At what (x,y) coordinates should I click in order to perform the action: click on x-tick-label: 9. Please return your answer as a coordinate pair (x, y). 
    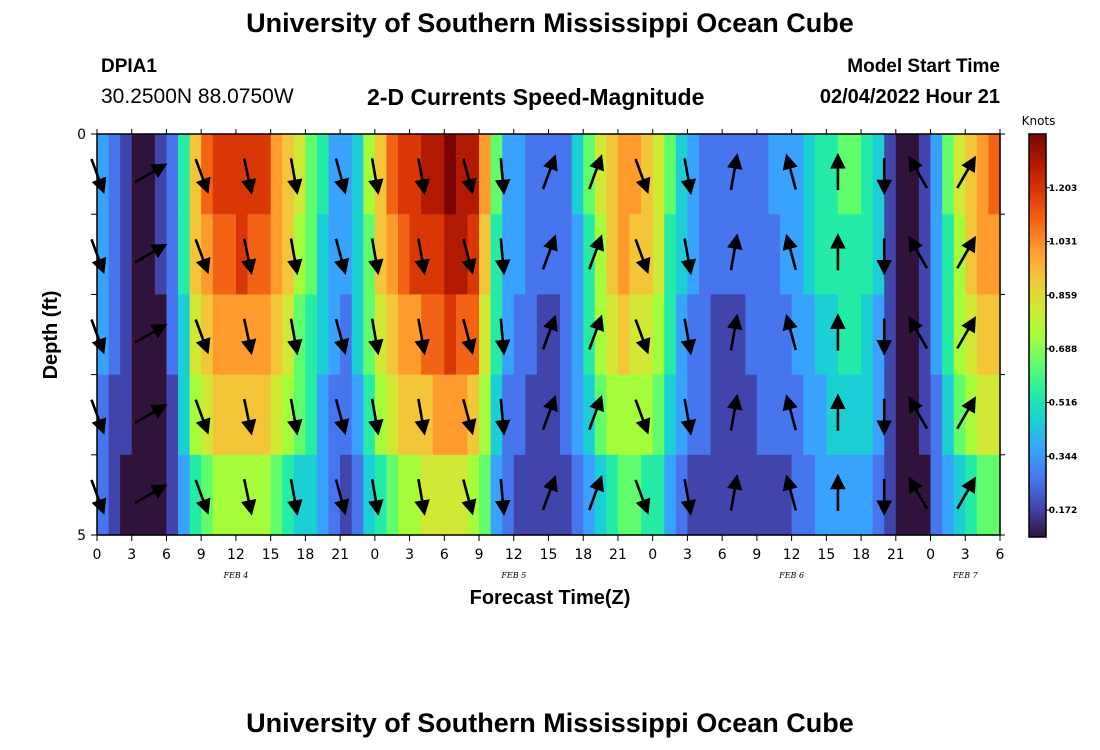
    Looking at the image, I should click on (756, 555).